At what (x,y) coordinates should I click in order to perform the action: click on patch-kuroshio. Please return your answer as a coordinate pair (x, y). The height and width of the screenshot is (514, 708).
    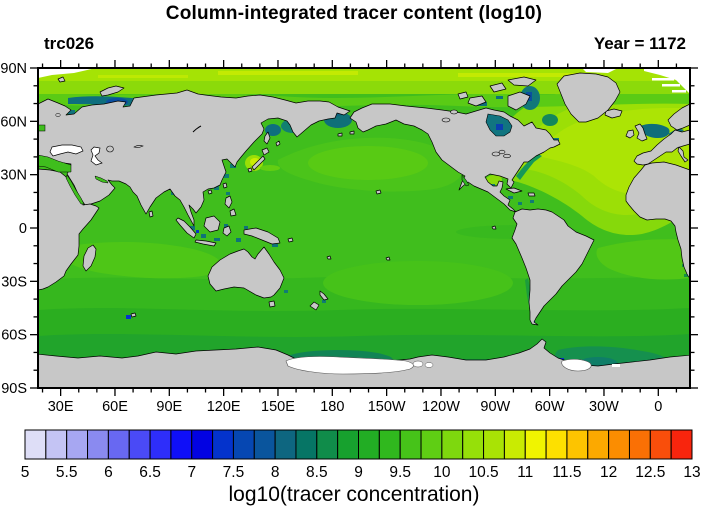
    Looking at the image, I should click on (270, 168).